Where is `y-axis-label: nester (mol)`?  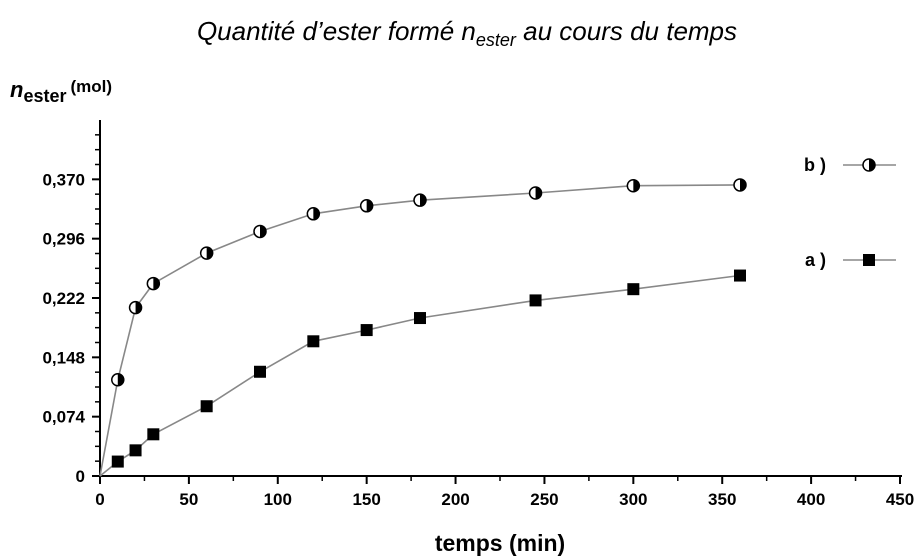 y-axis-label: nester (mol) is located at coordinates (61, 91).